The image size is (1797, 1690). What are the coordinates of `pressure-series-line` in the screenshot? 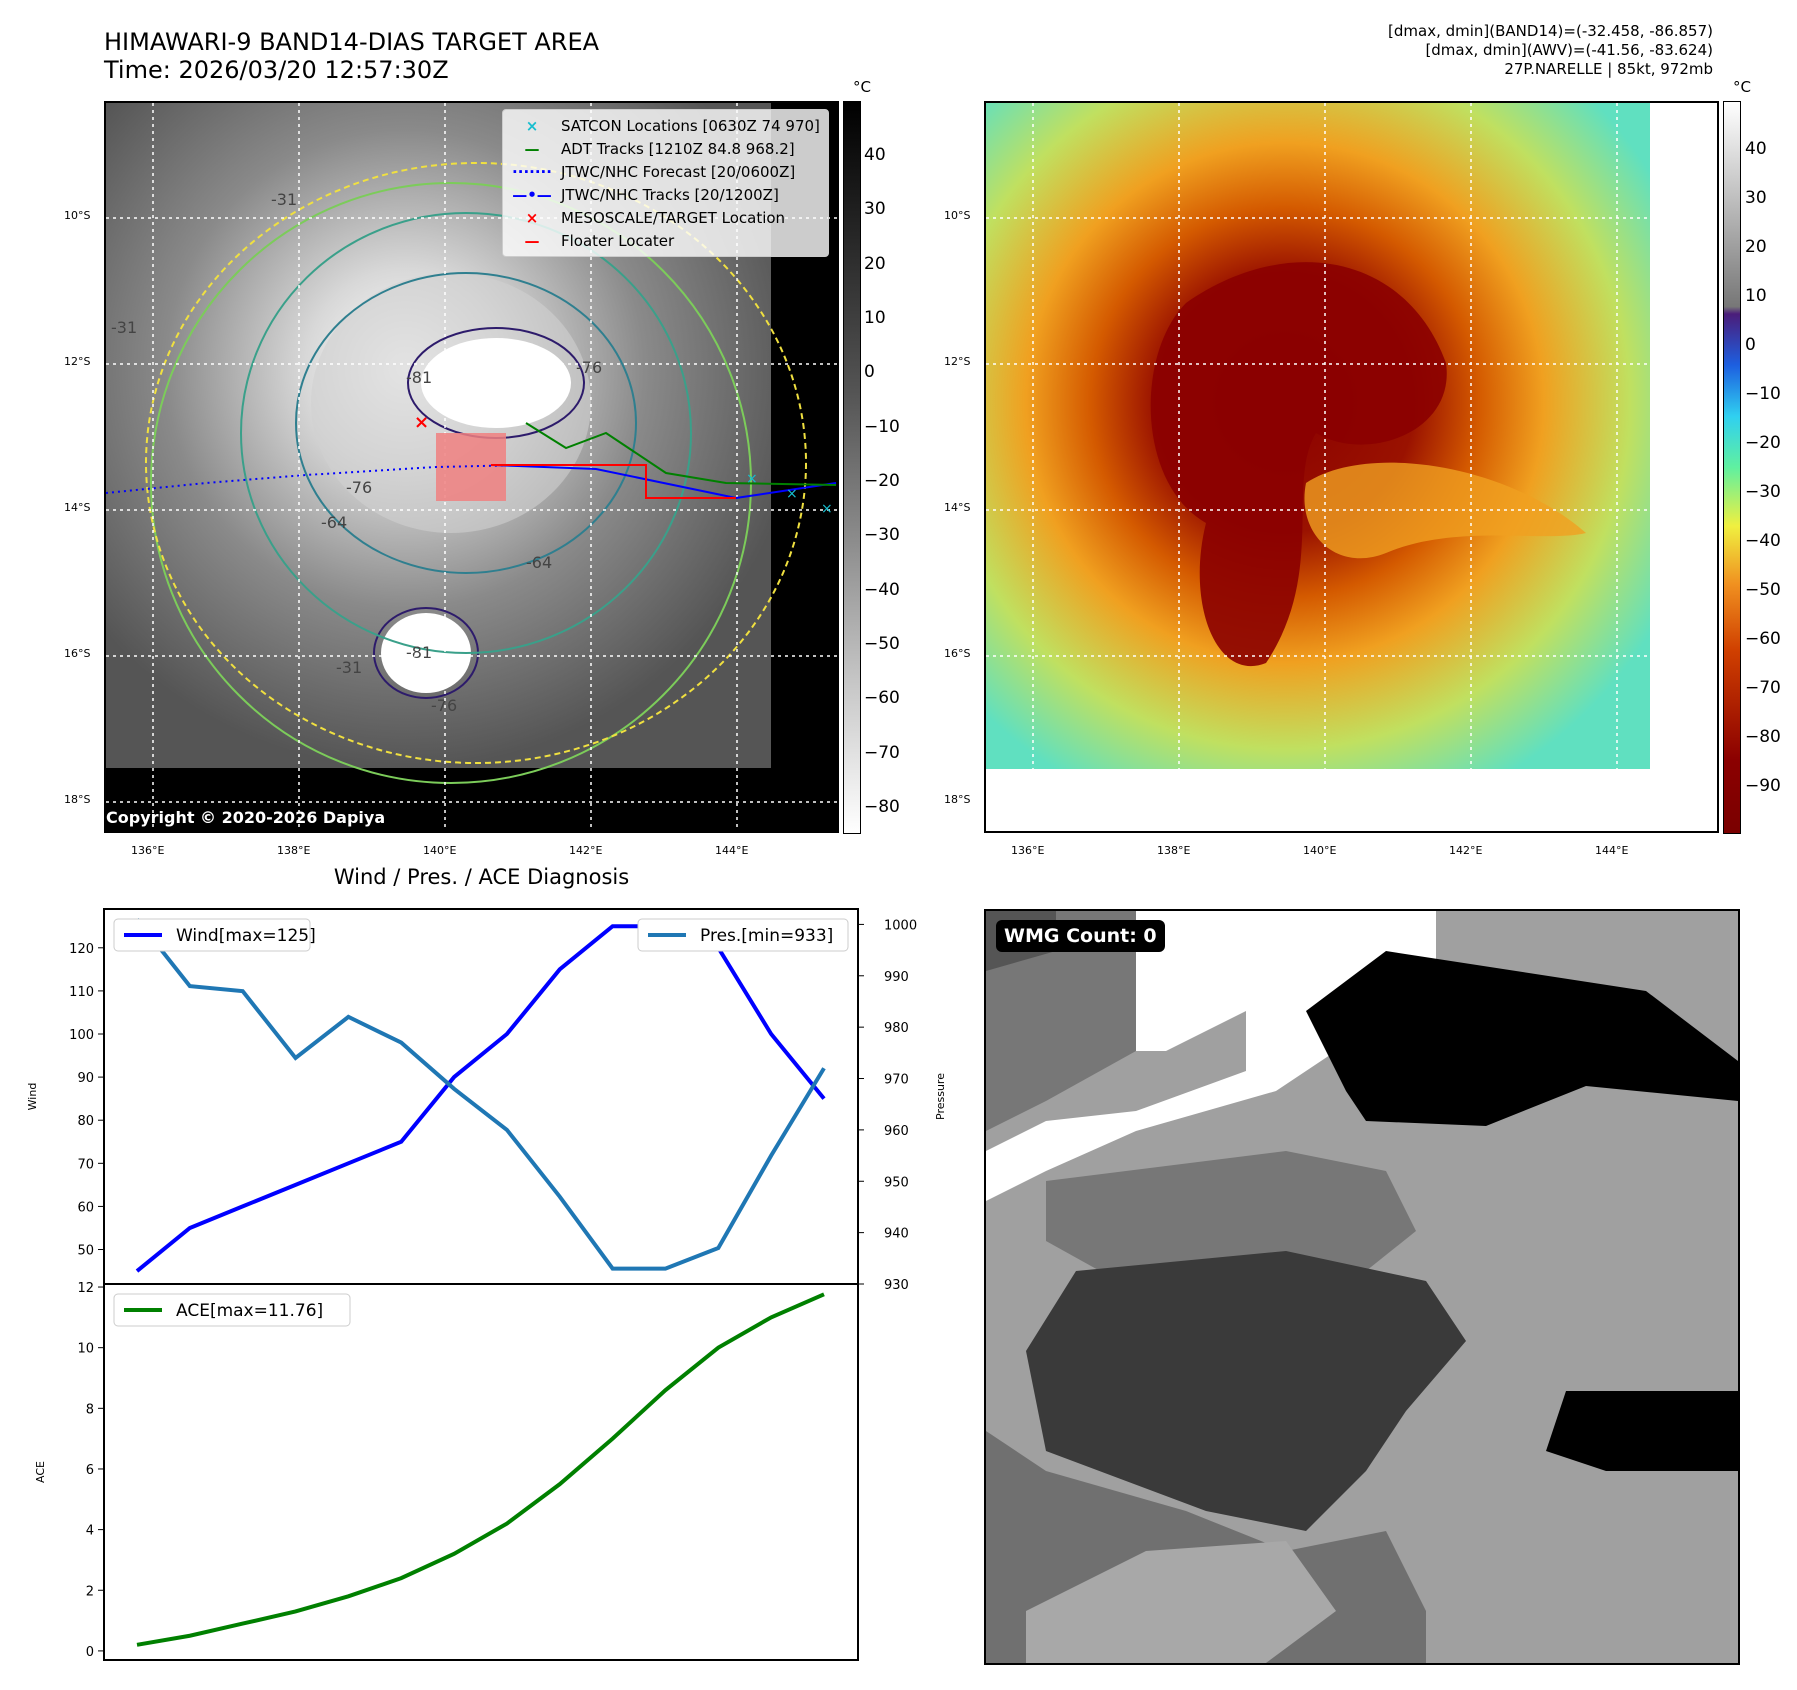 It's located at (480, 1094).